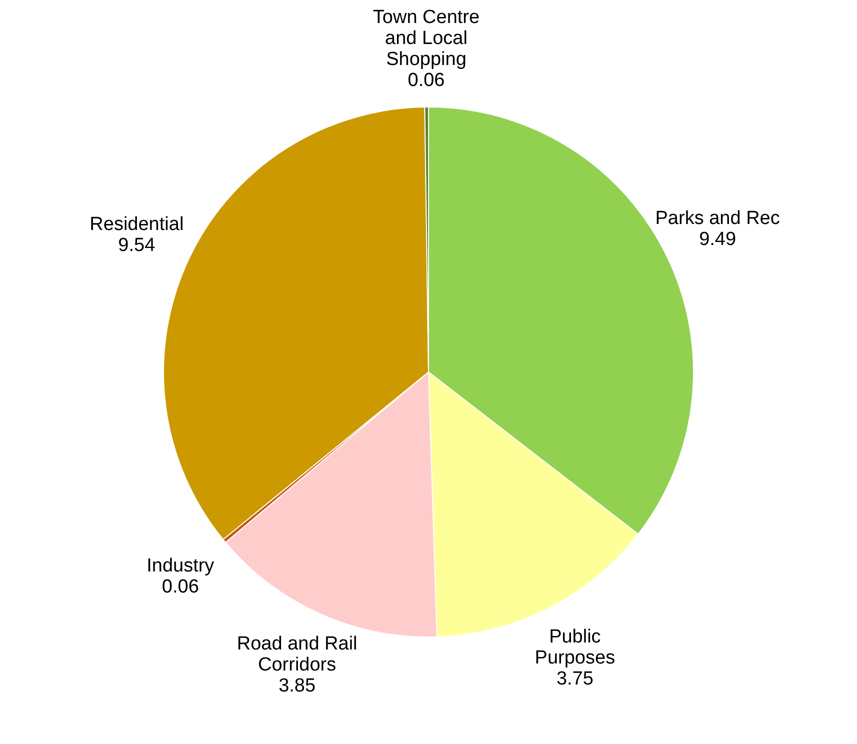 The height and width of the screenshot is (744, 857). Describe the element at coordinates (297, 654) in the screenshot. I see `slice-label: Road and Rail Corridors` at that location.